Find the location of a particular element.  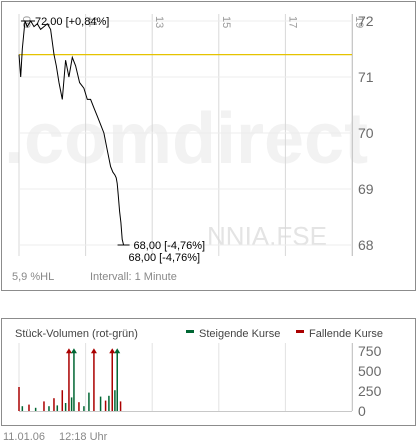

volume-y-tick-label: 500 is located at coordinates (370, 371).